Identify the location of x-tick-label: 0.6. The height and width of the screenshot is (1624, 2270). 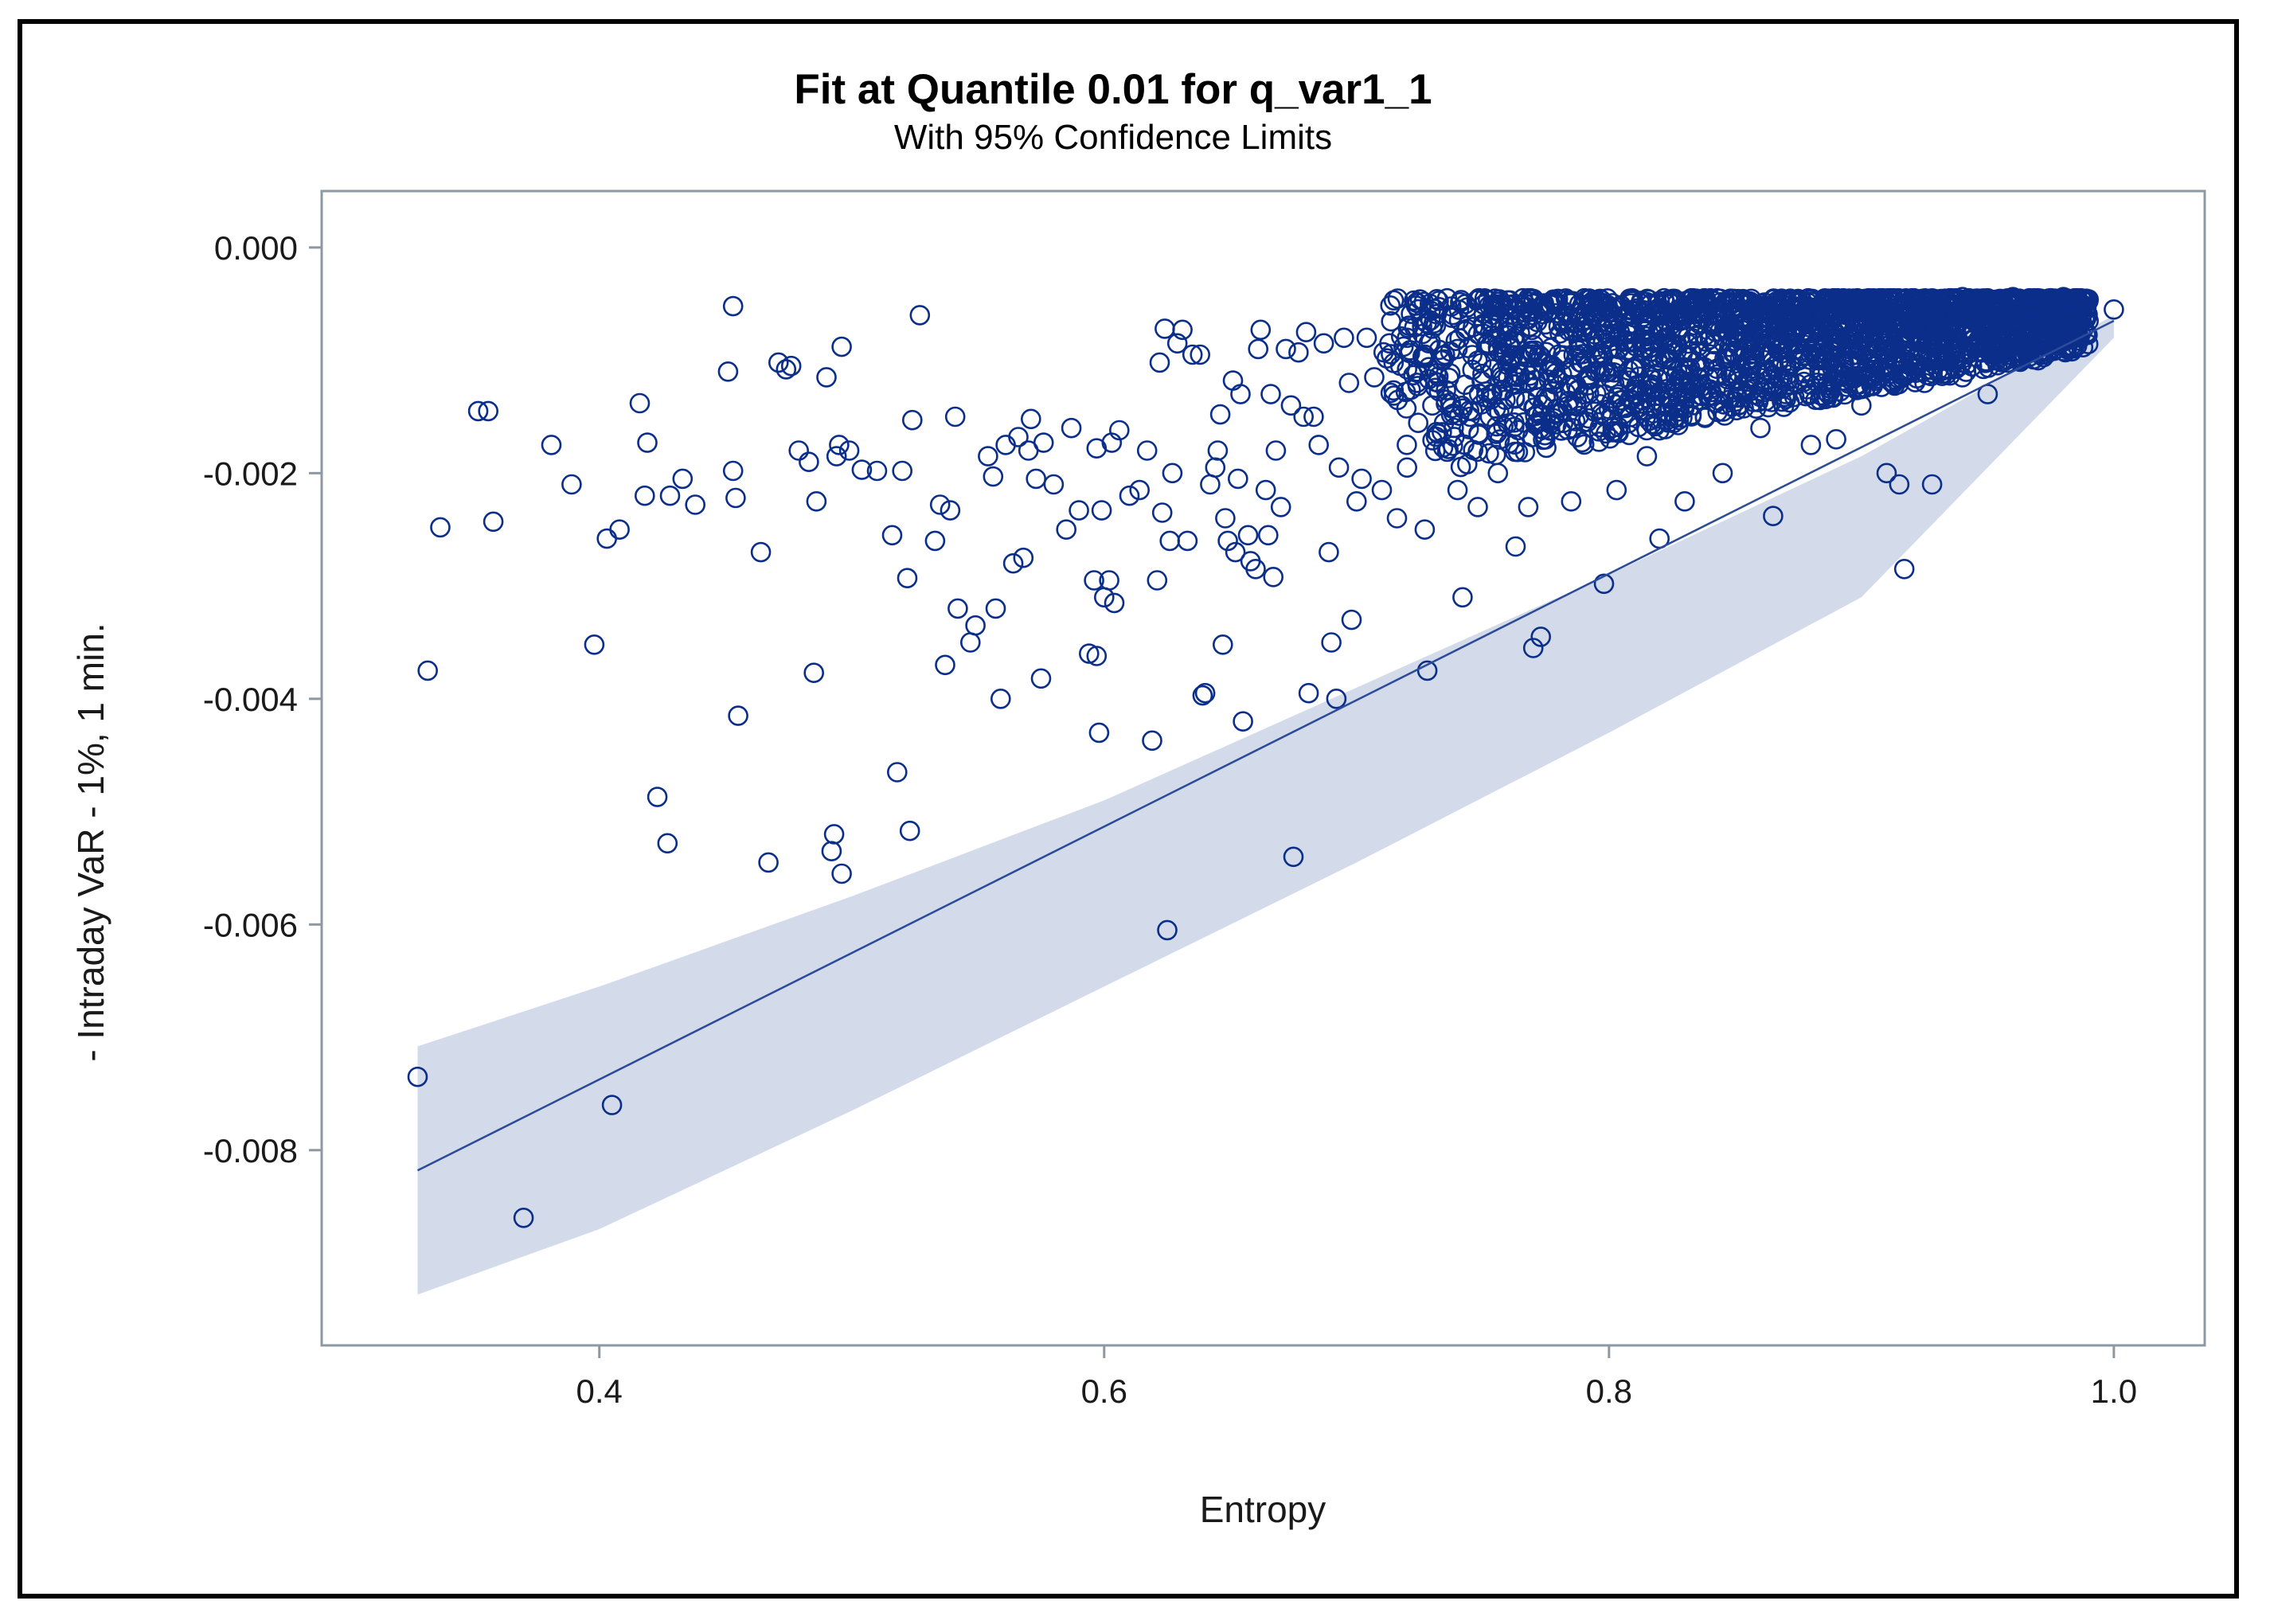
(1104, 1391).